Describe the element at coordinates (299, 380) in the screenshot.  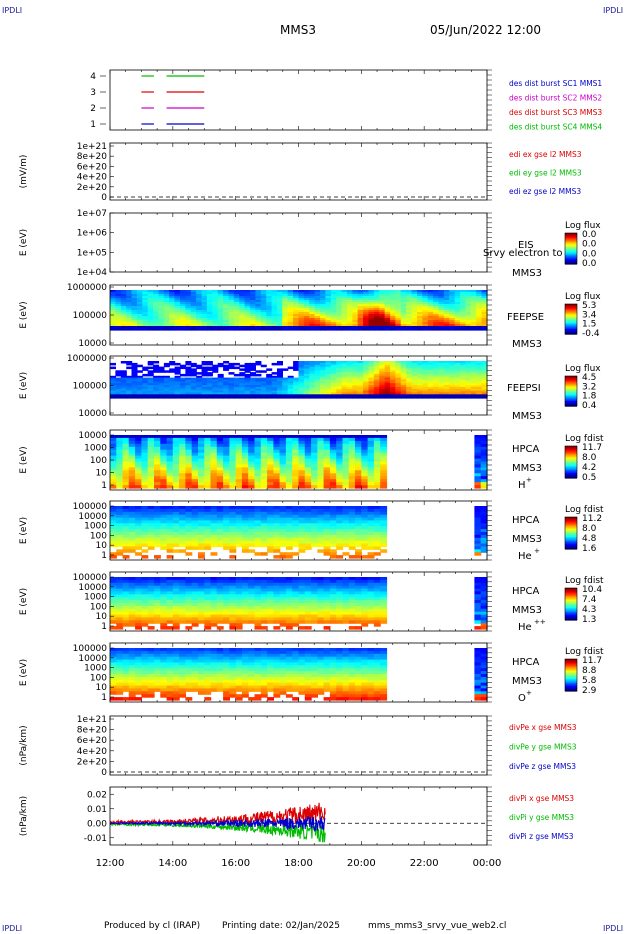
I see `heatmap-feepsi` at that location.